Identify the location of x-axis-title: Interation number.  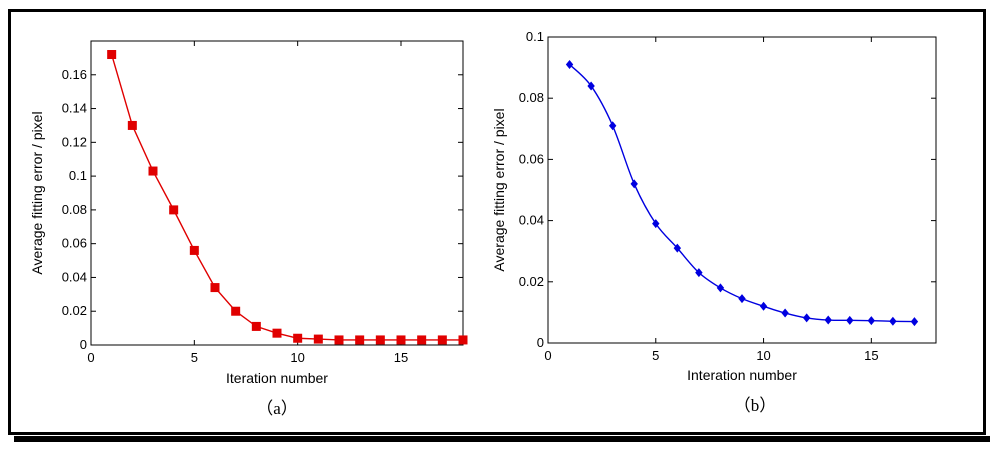
(742, 375).